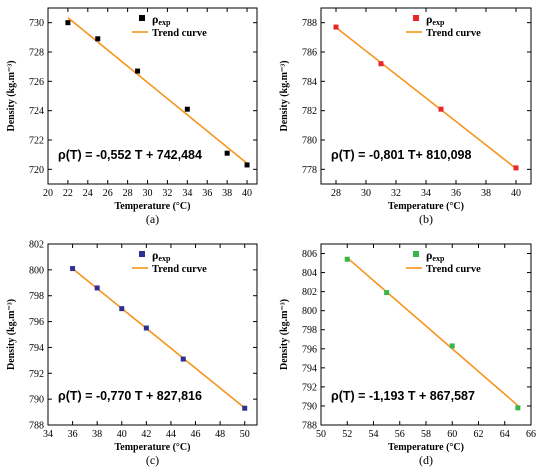 The height and width of the screenshot is (474, 550). I want to click on panel-label: (b), so click(426, 219).